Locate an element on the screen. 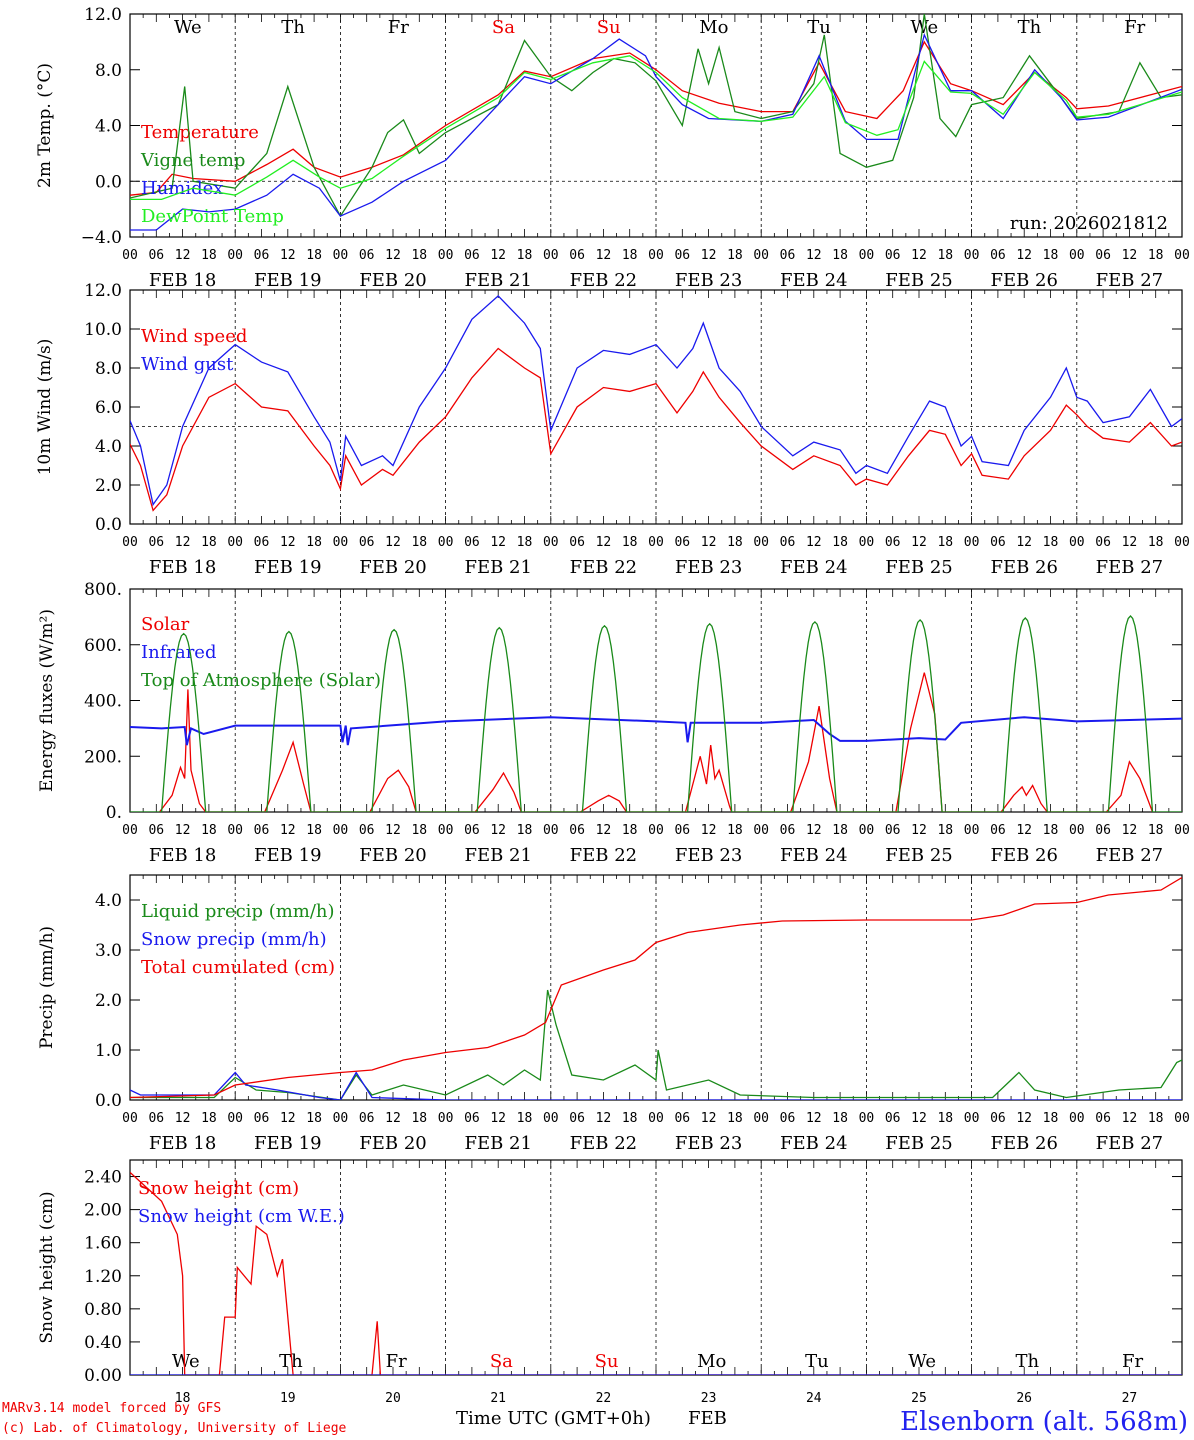  series-line-solar is located at coordinates (656, 742).